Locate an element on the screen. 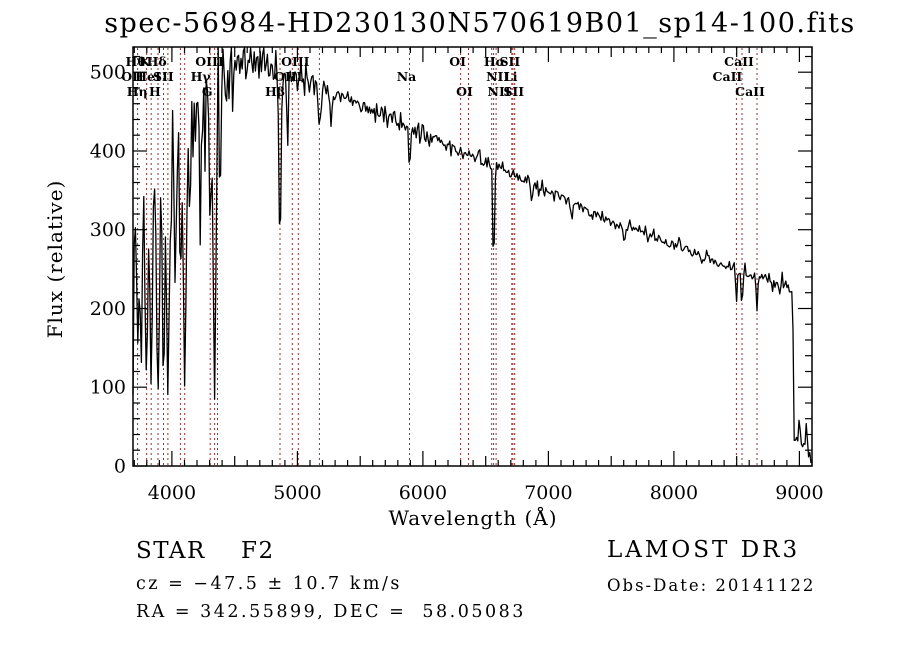  x-tick-labels: 4000 5000 6000 7000 8000 9000 is located at coordinates (486, 493).